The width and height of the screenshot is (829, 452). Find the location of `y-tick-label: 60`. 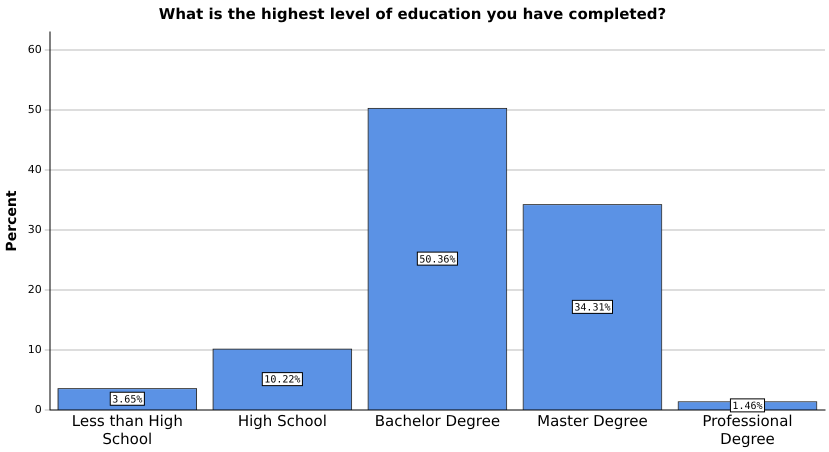

y-tick-label: 60 is located at coordinates (35, 49).